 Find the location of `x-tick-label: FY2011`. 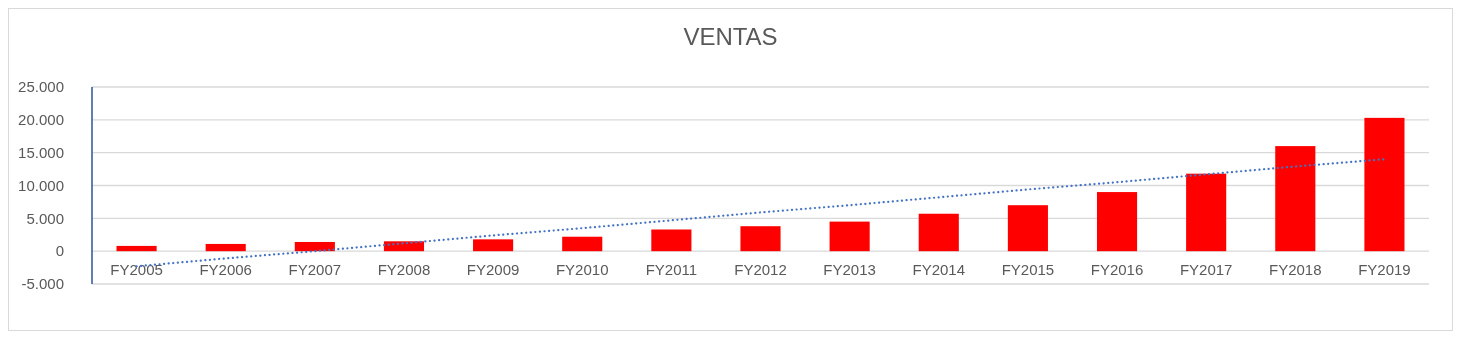

x-tick-label: FY2011 is located at coordinates (671, 270).